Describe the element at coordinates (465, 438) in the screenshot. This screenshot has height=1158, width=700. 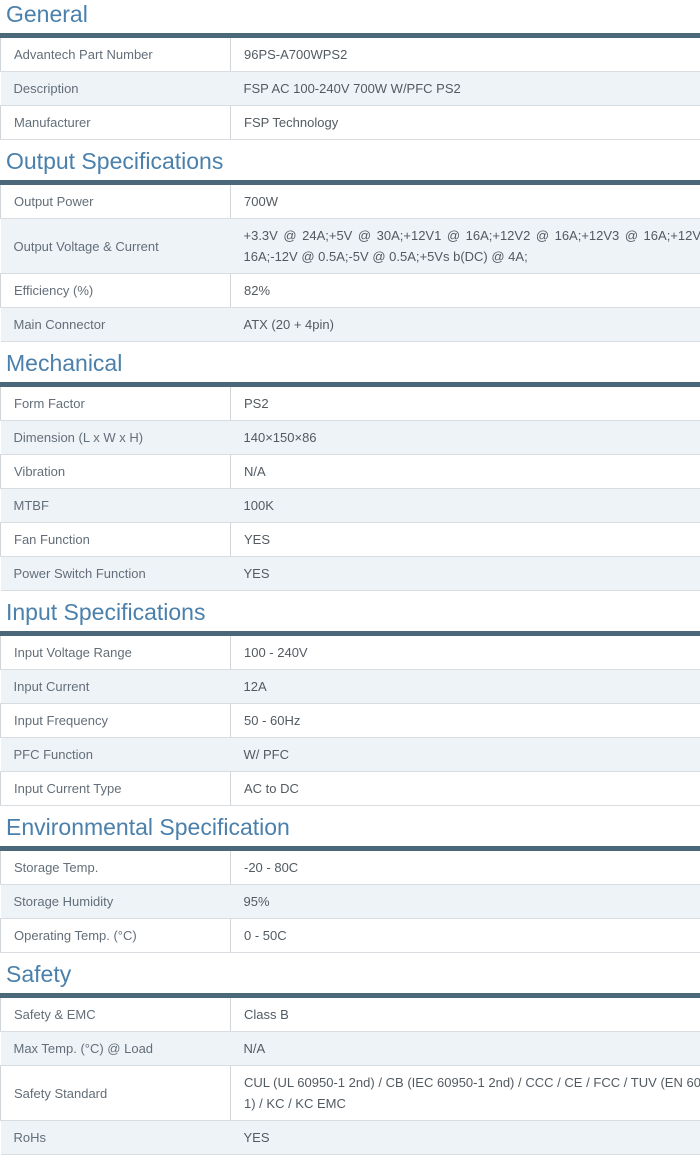
I see `spec-value: 140×150×86` at that location.